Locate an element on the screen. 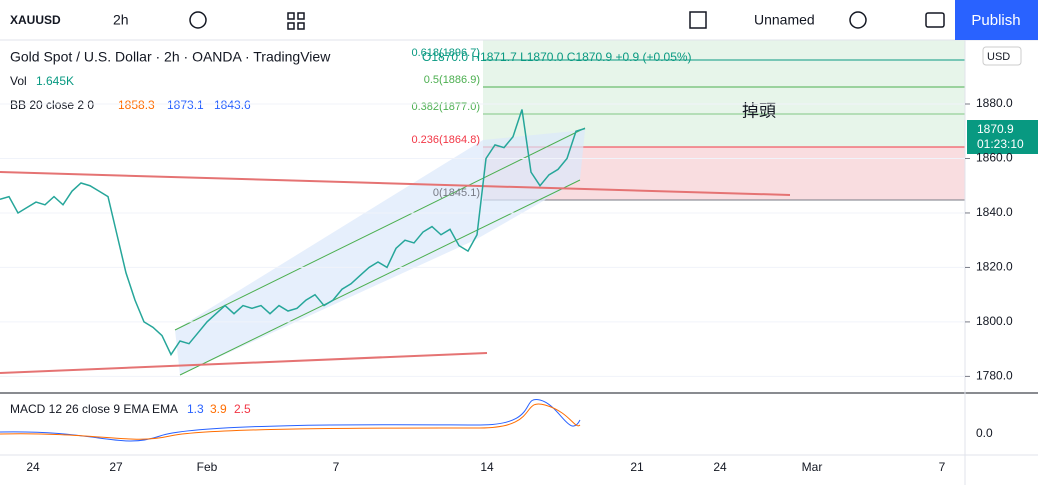 The image size is (1038, 490). vol-label: Vol is located at coordinates (18, 81).